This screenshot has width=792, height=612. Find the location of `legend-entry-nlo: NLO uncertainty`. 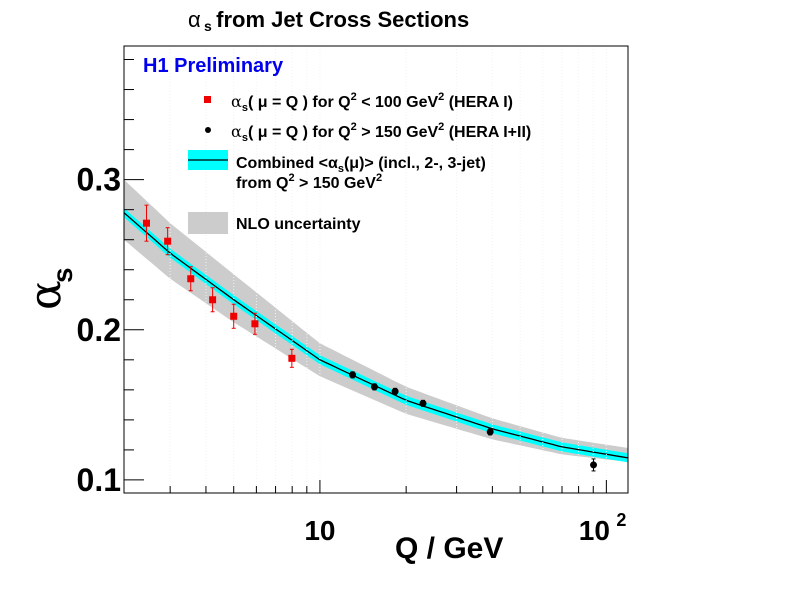

legend-entry-nlo: NLO uncertainty is located at coordinates (274, 223).